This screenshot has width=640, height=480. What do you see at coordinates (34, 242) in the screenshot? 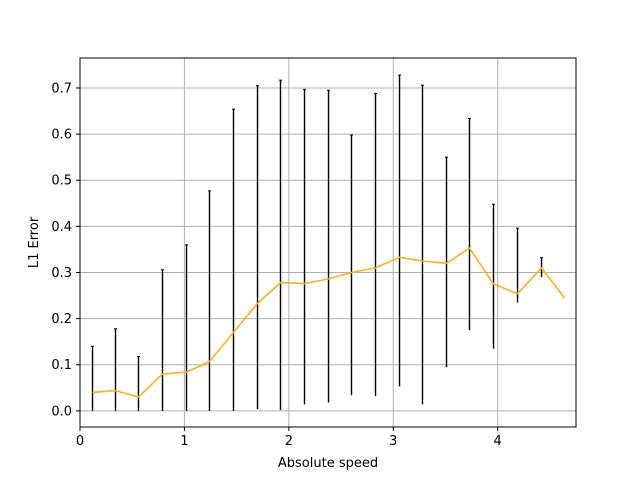
I see `y-axis-label: L1 Error` at bounding box center [34, 242].